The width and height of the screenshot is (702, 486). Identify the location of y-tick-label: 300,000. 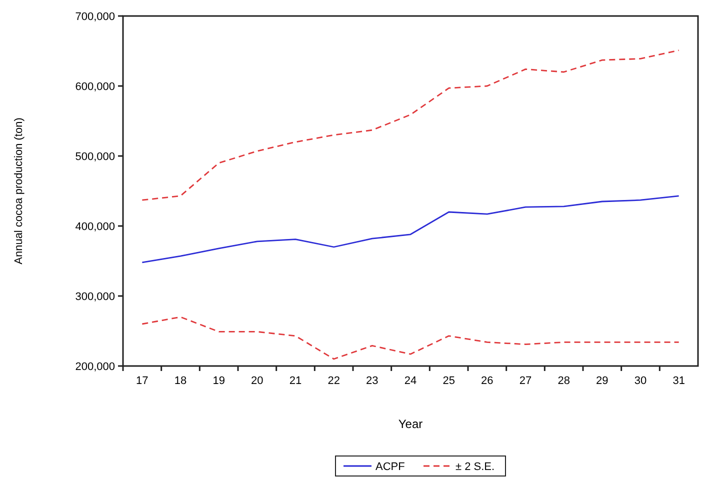
(95, 296).